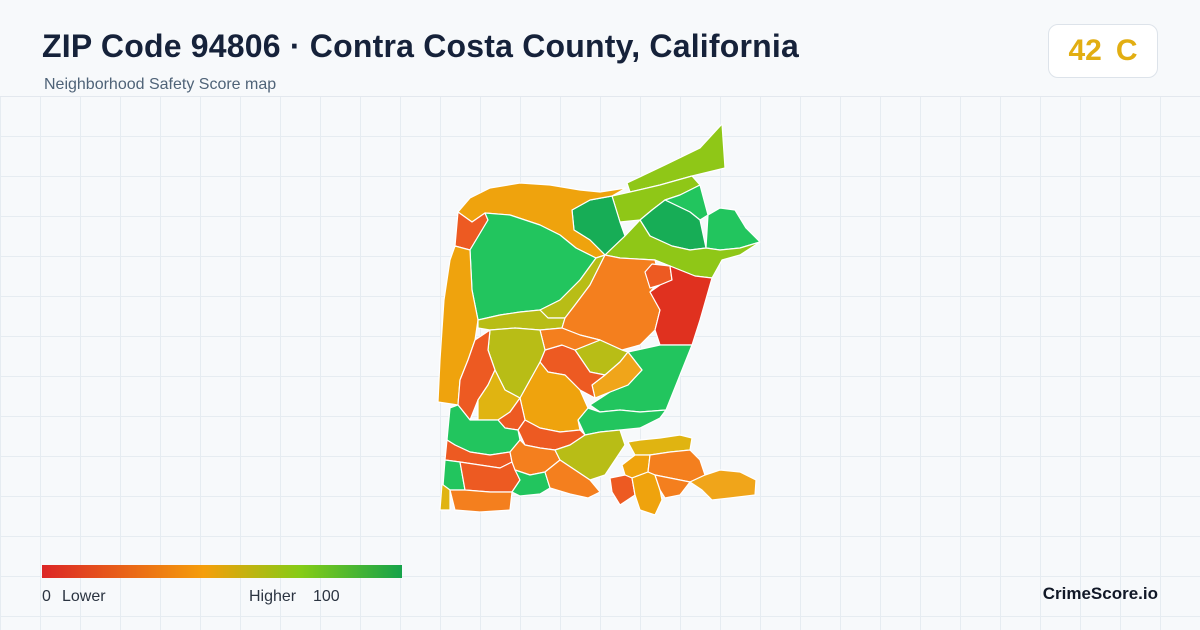  What do you see at coordinates (1103, 51) in the screenshot?
I see `safety-score-badge: 42 C` at bounding box center [1103, 51].